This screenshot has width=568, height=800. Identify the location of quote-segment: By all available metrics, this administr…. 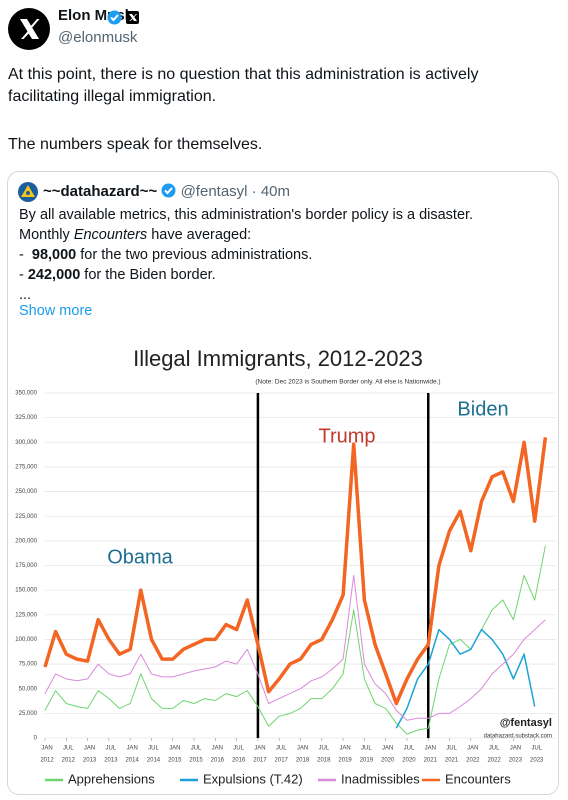
(246, 215).